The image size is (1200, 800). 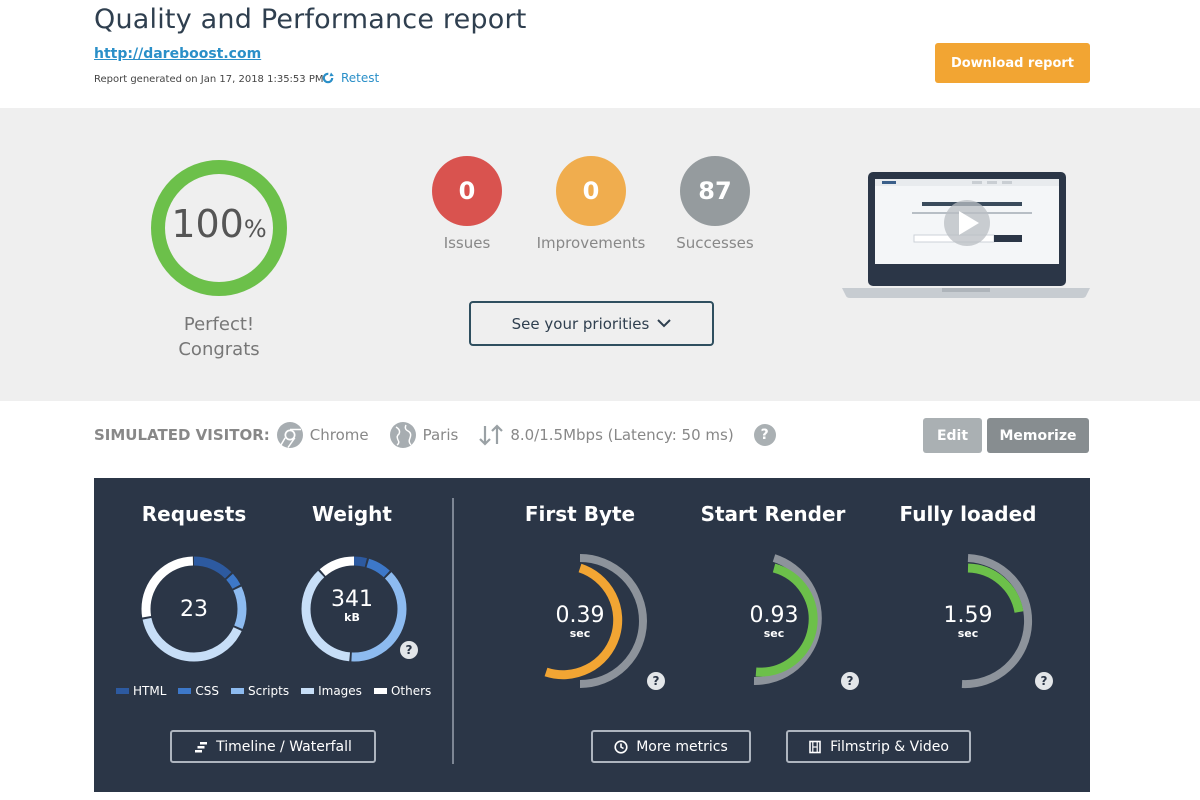 I want to click on fully-loaded-number: 1.59, so click(x=968, y=615).